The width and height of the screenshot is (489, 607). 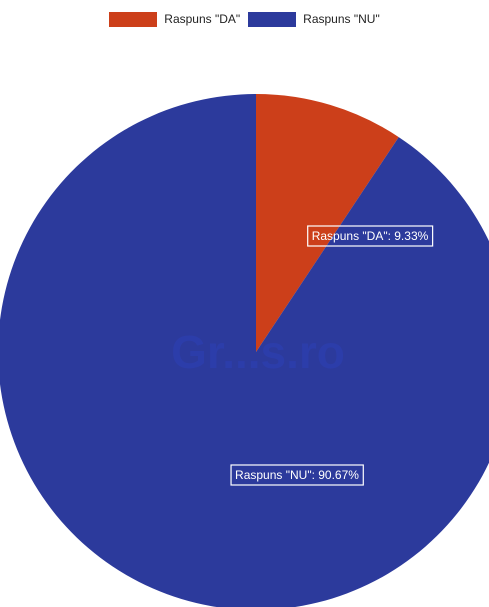 I want to click on slice-label-text-da: Raspuns "DA": 9.33%, so click(x=370, y=236).